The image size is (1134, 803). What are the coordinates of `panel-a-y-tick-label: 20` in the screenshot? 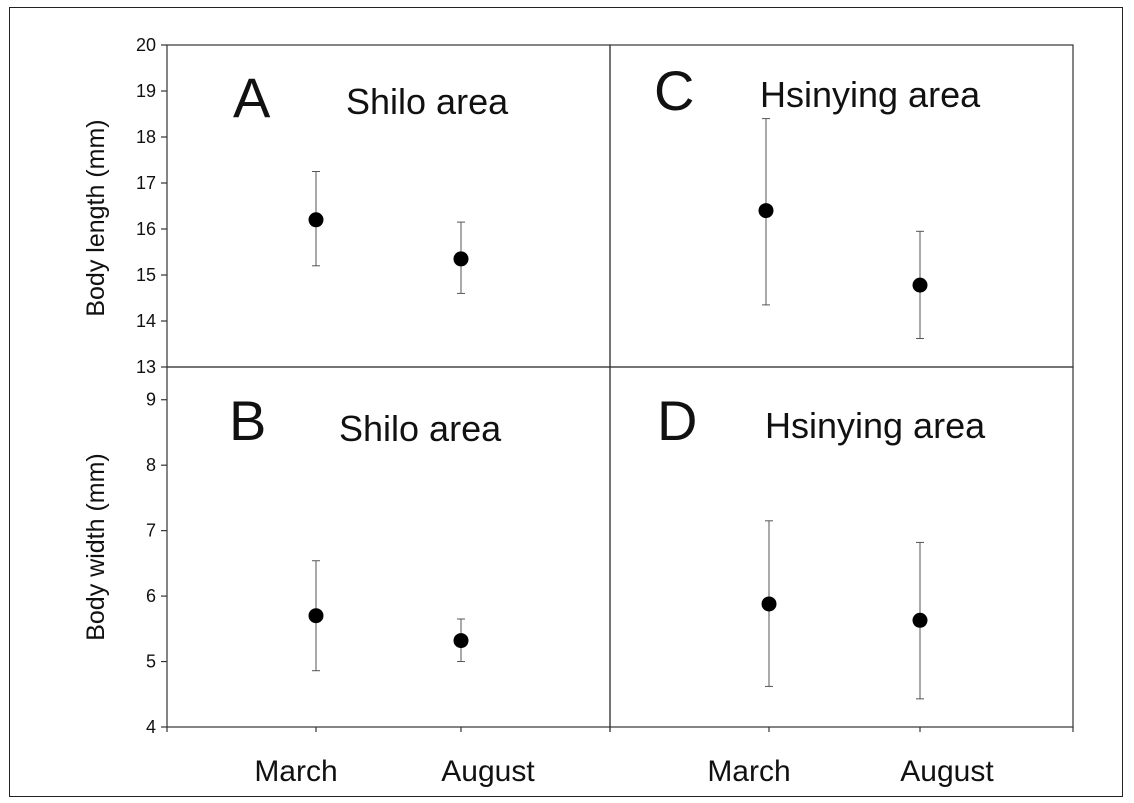 It's located at (146, 45).